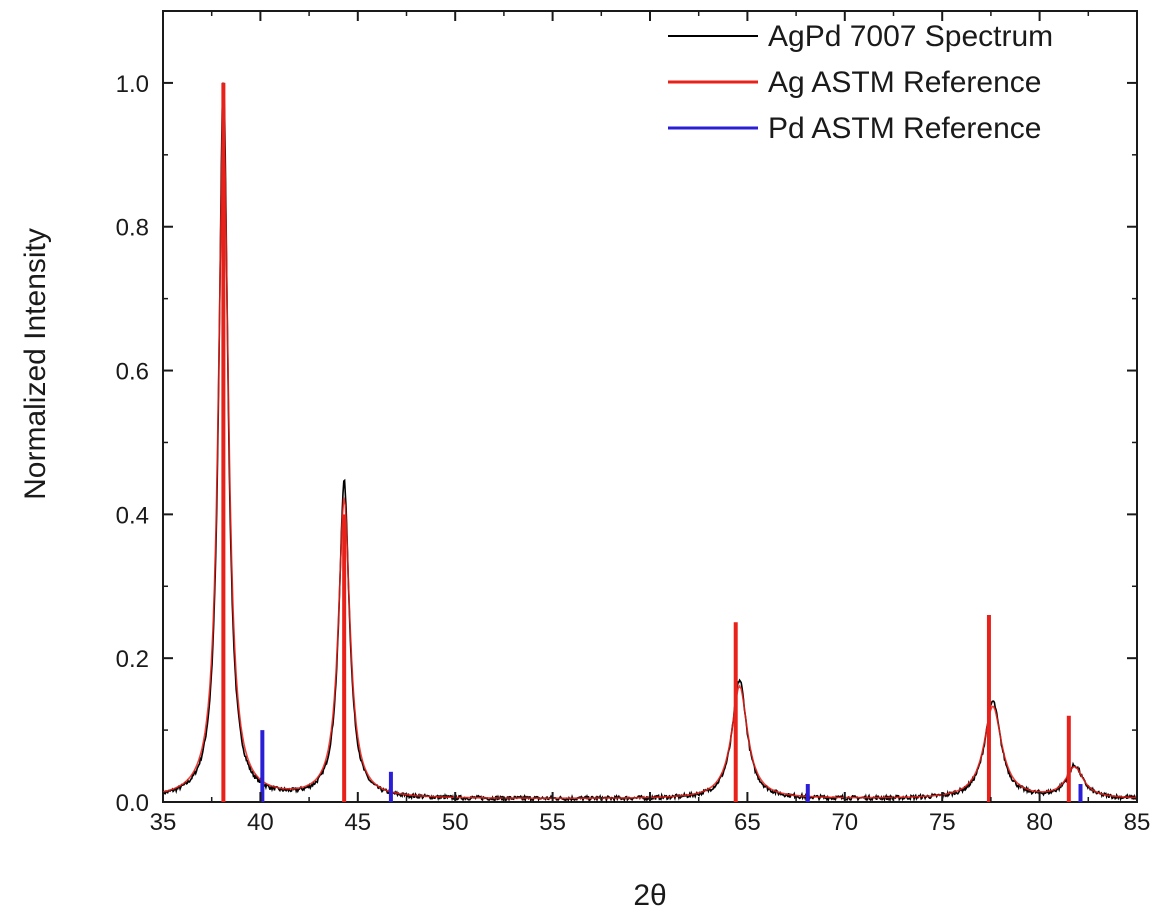 This screenshot has width=1162, height=922. What do you see at coordinates (132, 659) in the screenshot?
I see `y-tick-label: 0.2` at bounding box center [132, 659].